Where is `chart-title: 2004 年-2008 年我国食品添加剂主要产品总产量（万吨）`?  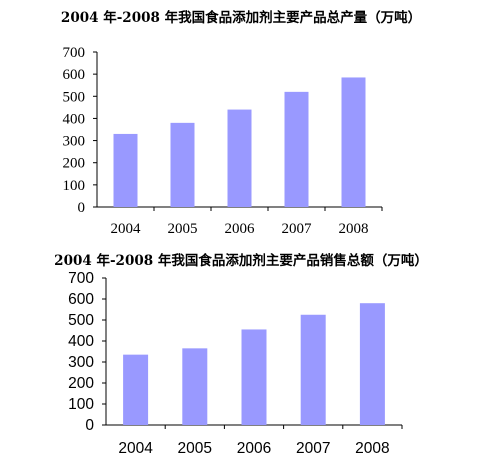 chart-title: 2004 年-2008 年我国食品添加剂主要产品总产量（万吨） is located at coordinates (241, 17).